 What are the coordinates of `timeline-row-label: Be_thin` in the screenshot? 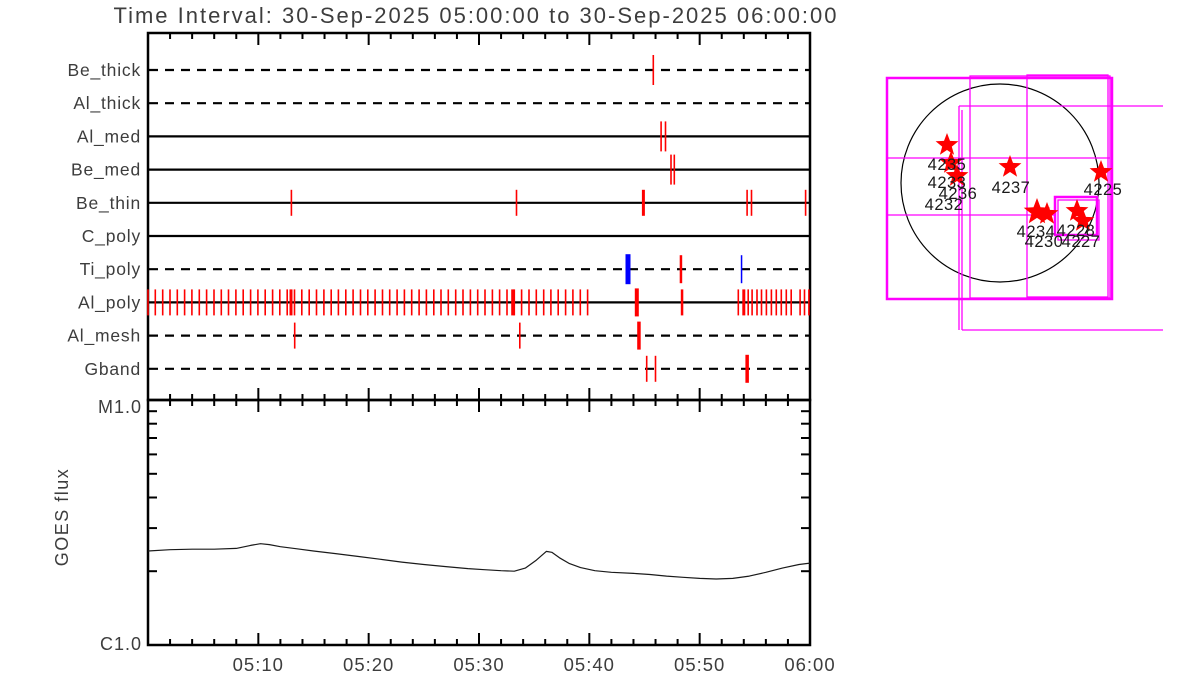 It's located at (108, 203).